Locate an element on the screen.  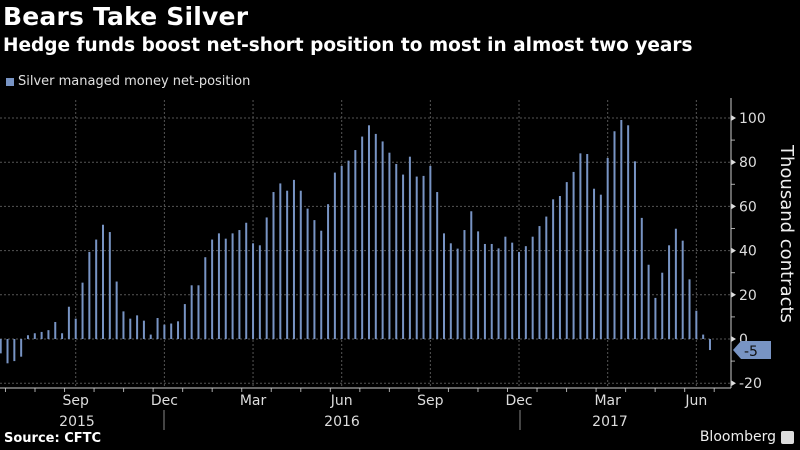
y-tick-label: 0 is located at coordinates (743, 340).